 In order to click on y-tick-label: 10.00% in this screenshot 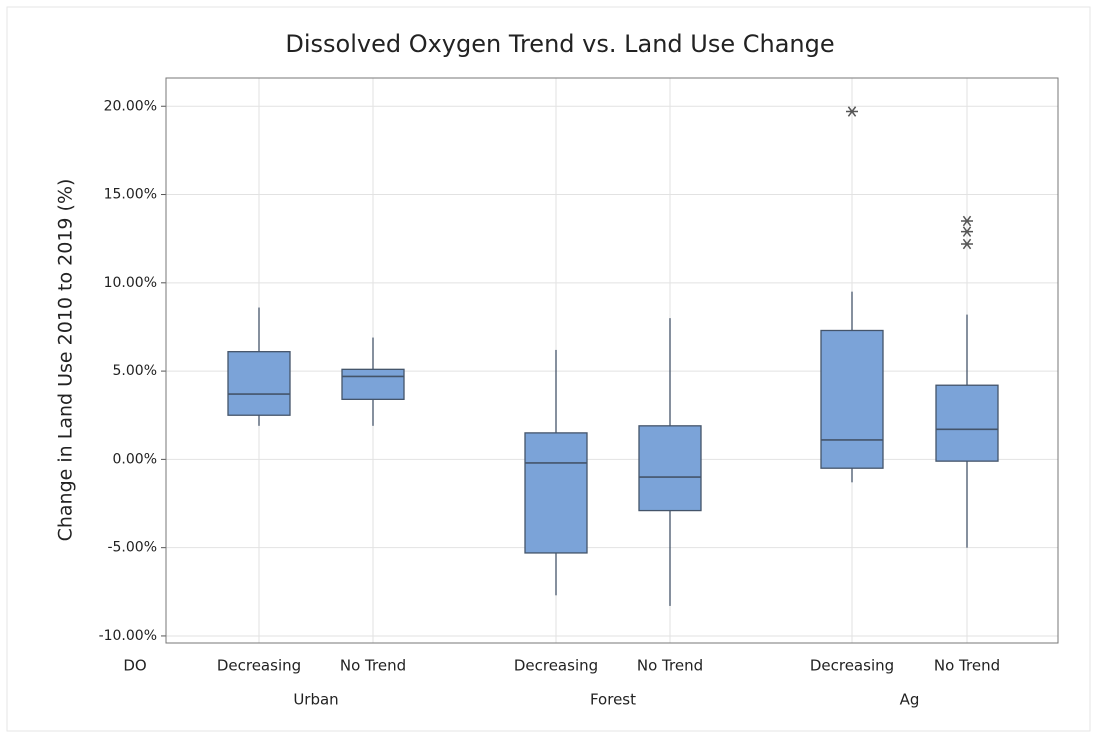, I will do `click(130, 283)`.